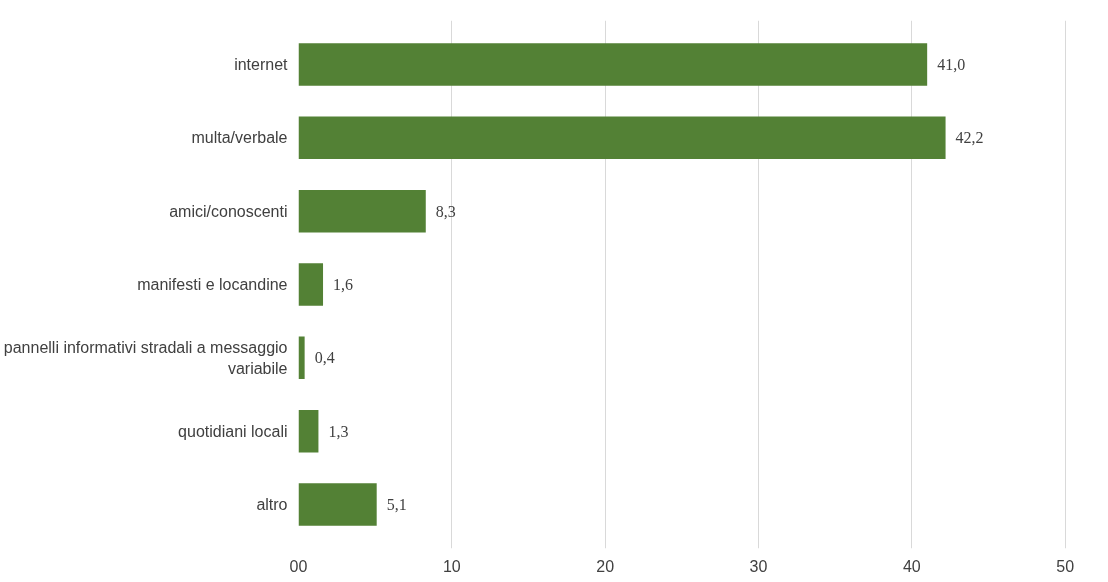  What do you see at coordinates (451, 566) in the screenshot?
I see `x-tick-label: 10` at bounding box center [451, 566].